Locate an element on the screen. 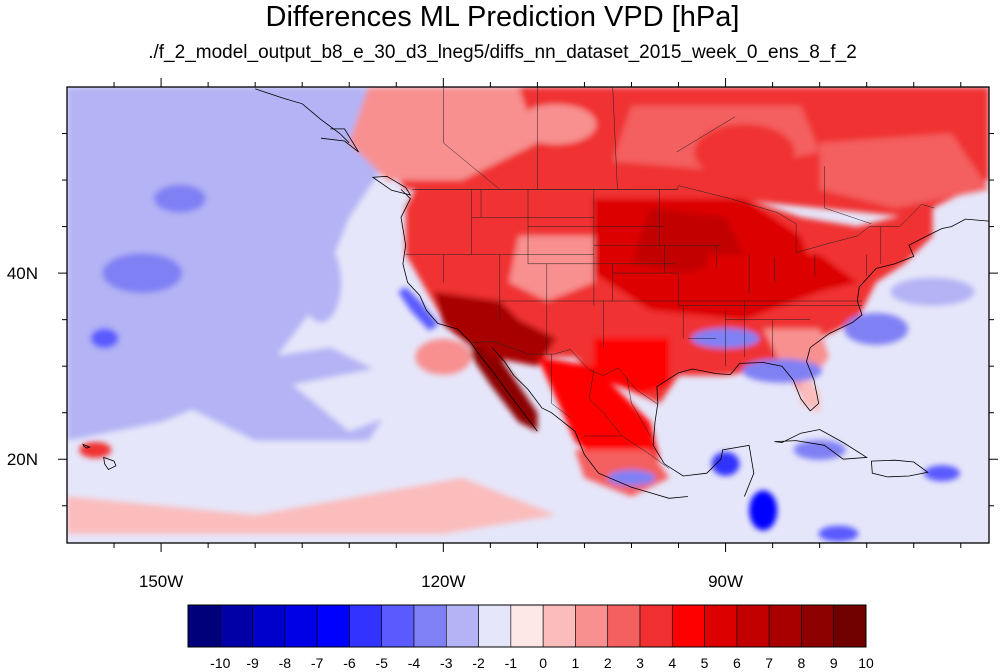 This screenshot has width=1005, height=672. chart-title: Differences ML Prediction VPD [hPa] is located at coordinates (502, 17).